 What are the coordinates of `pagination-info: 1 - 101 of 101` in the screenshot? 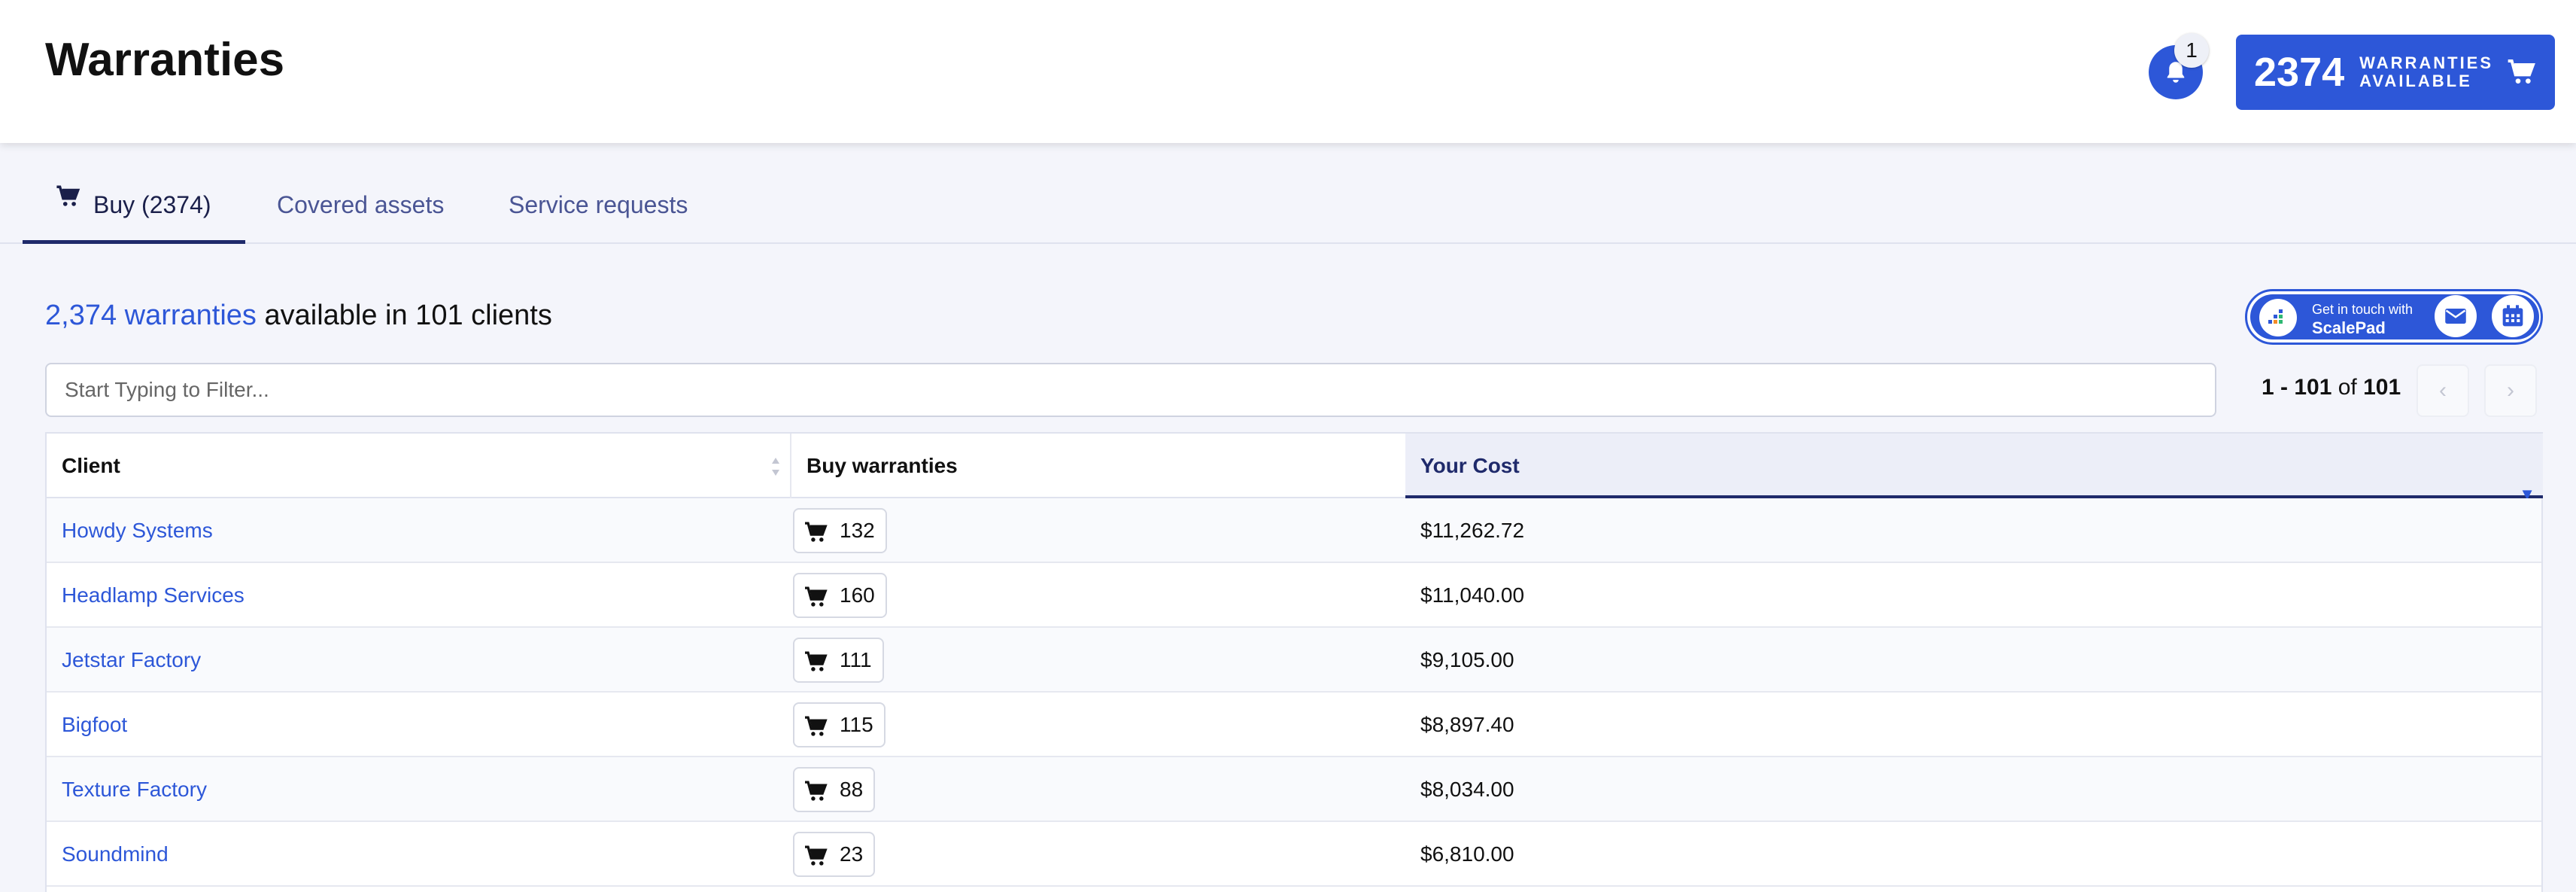 It's located at (2332, 387).